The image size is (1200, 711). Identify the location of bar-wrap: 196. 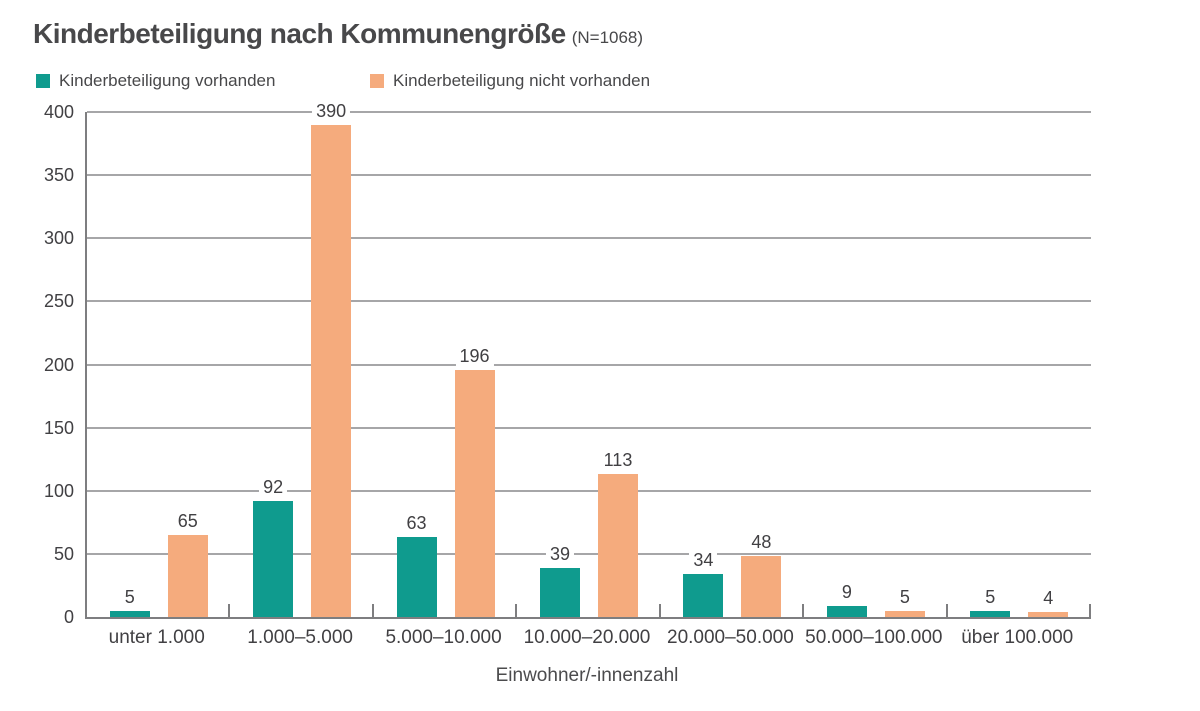
(474, 481).